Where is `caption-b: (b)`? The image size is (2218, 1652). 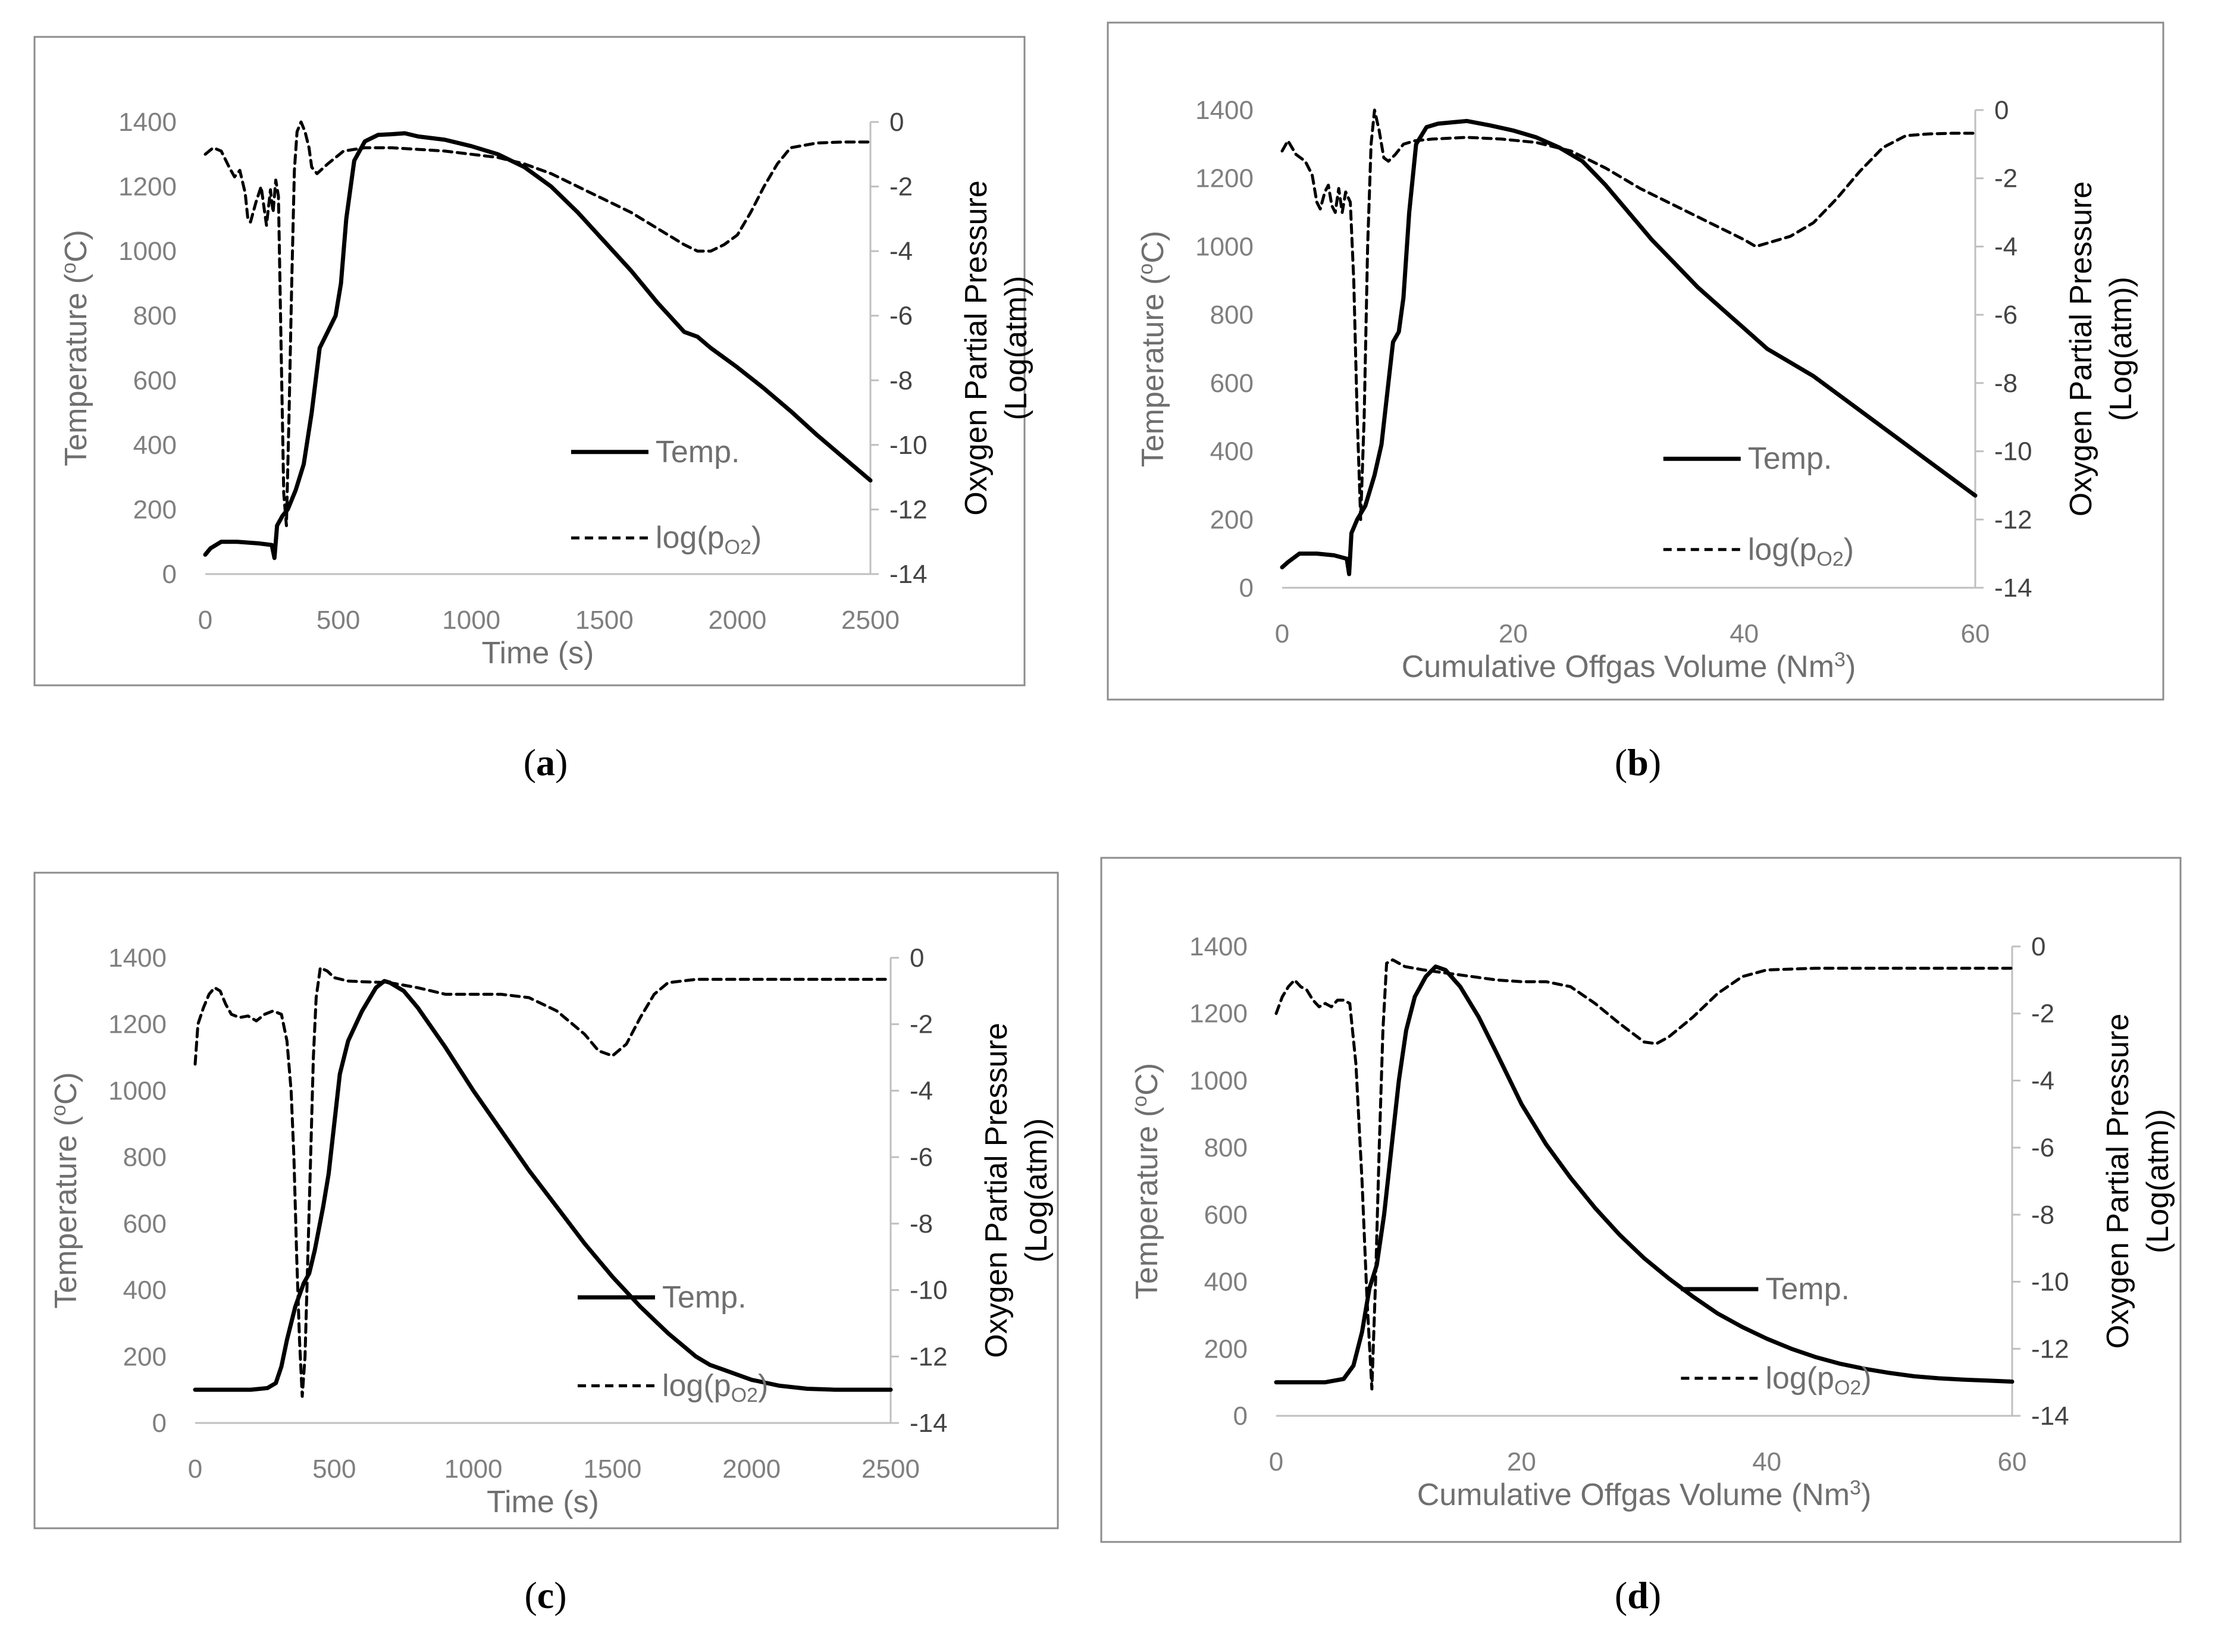 caption-b: (b) is located at coordinates (1638, 762).